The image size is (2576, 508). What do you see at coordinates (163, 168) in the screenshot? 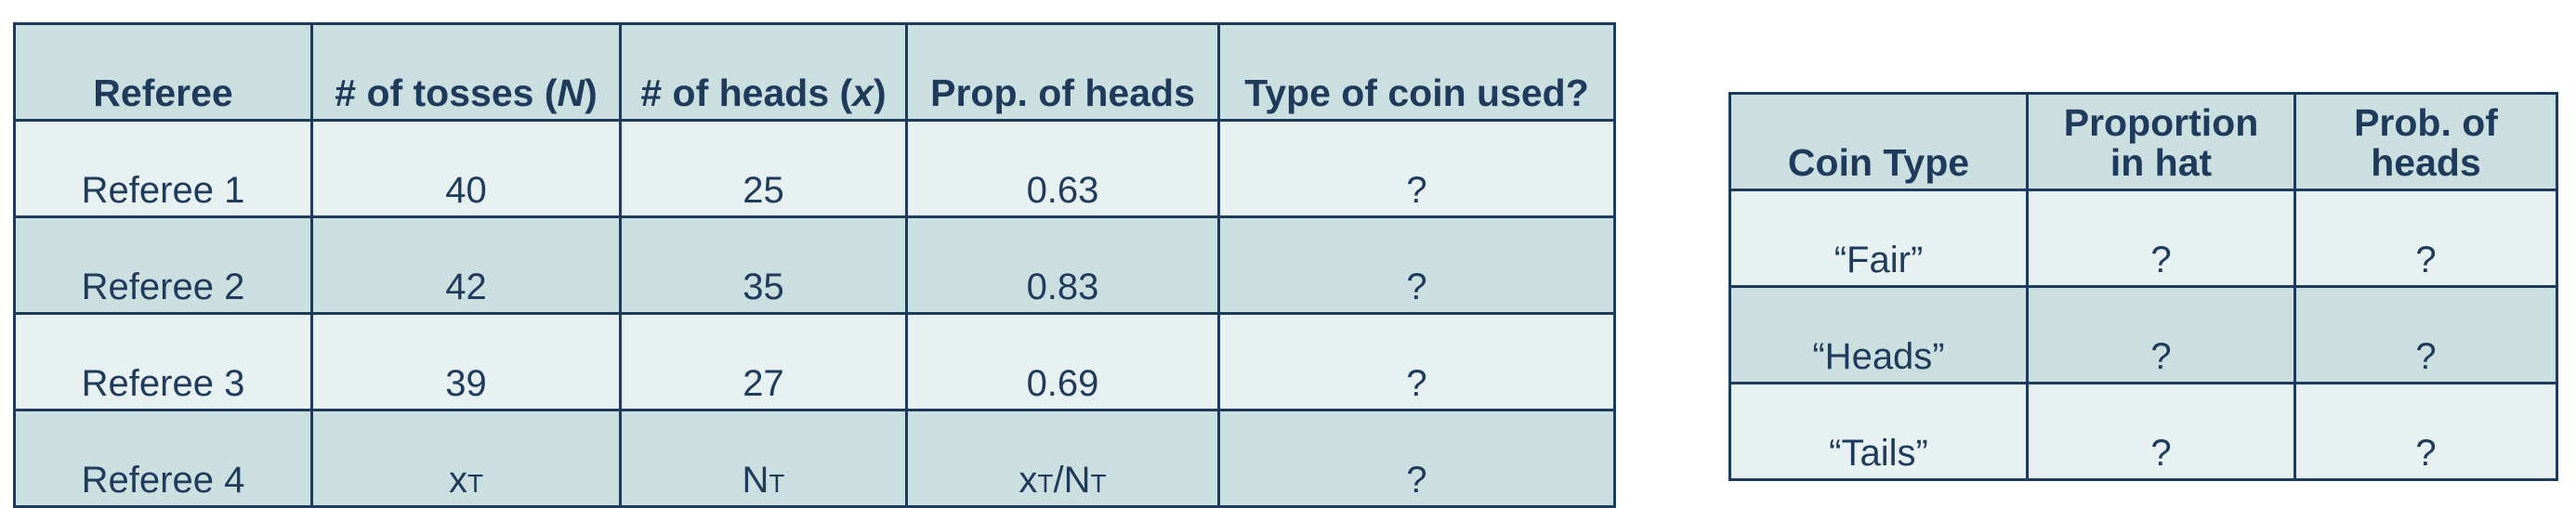
I see `cell-referee: Referee 1` at bounding box center [163, 168].